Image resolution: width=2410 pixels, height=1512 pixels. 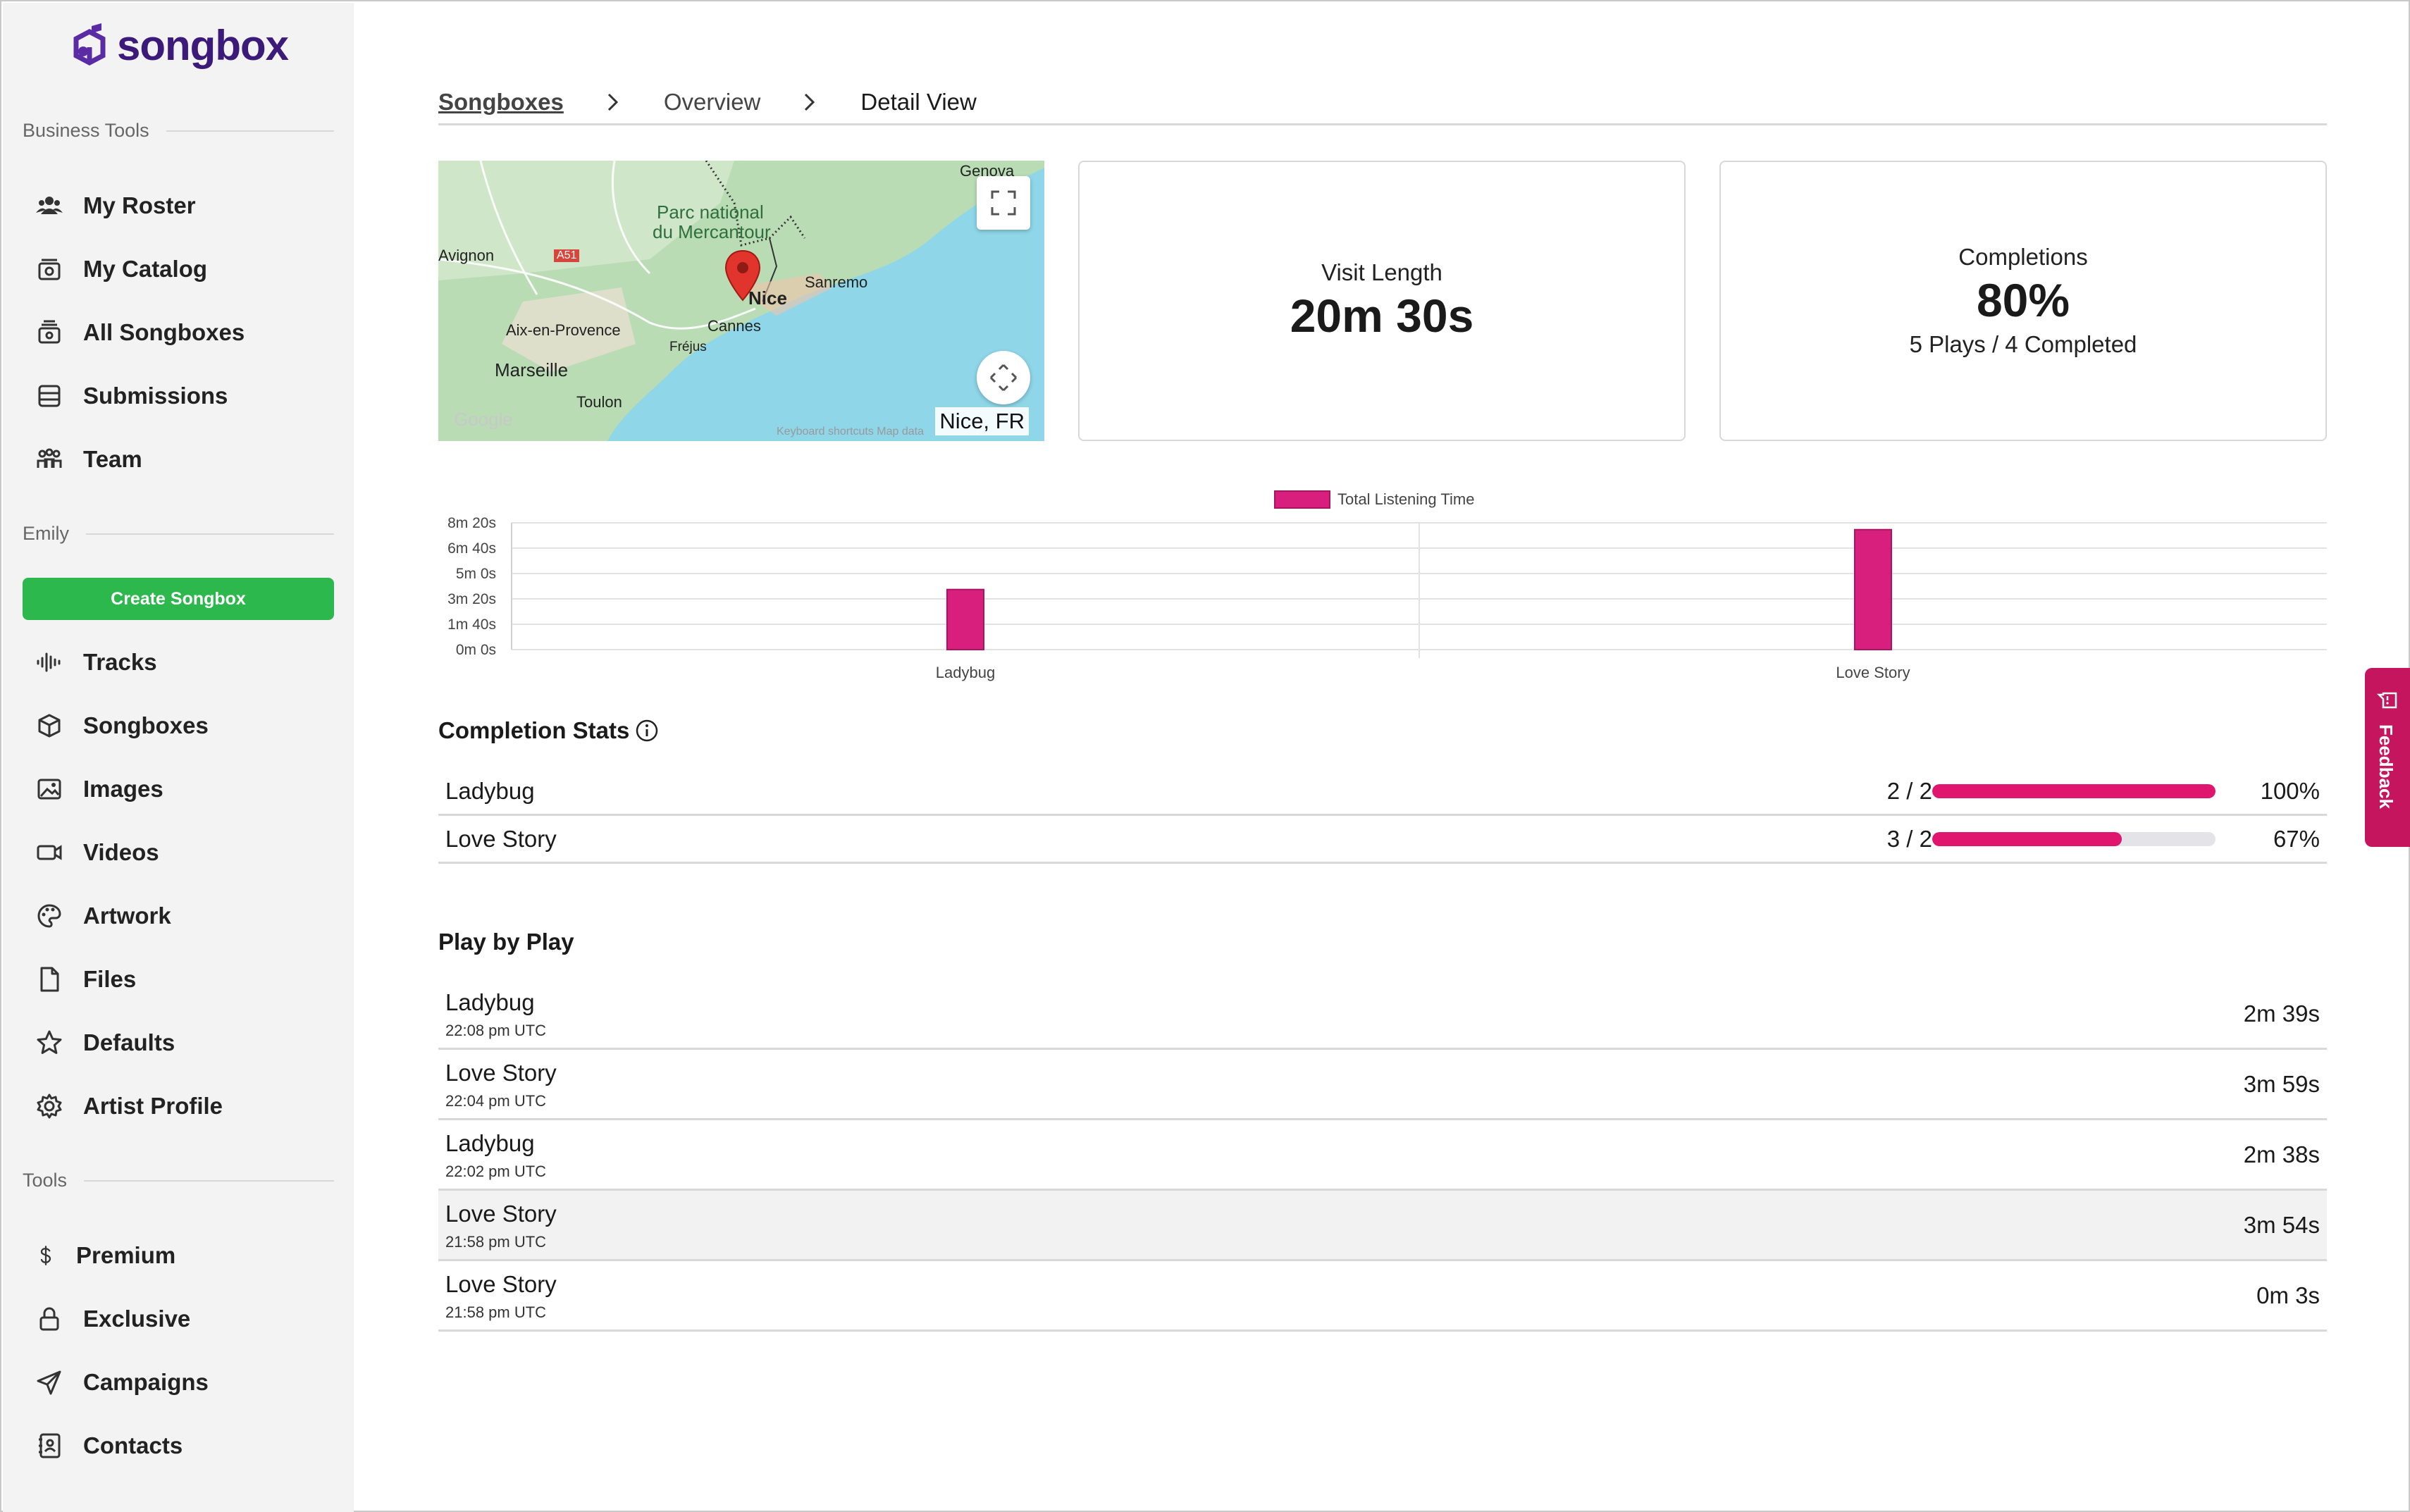 I want to click on waveform-icon, so click(x=49, y=662).